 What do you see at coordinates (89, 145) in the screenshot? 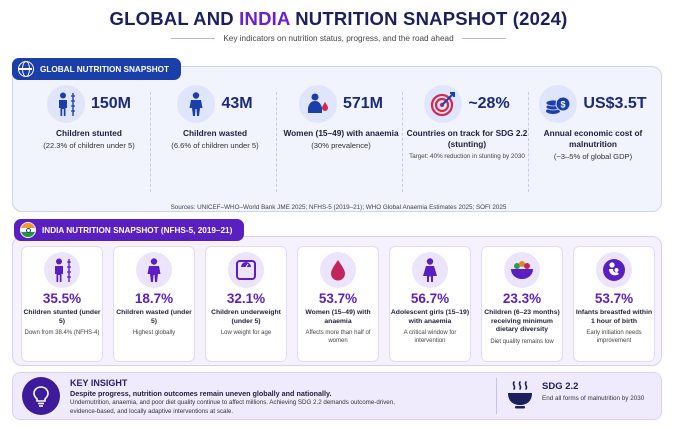
I see `global-card-sub: (22.3% of children under 5)` at bounding box center [89, 145].